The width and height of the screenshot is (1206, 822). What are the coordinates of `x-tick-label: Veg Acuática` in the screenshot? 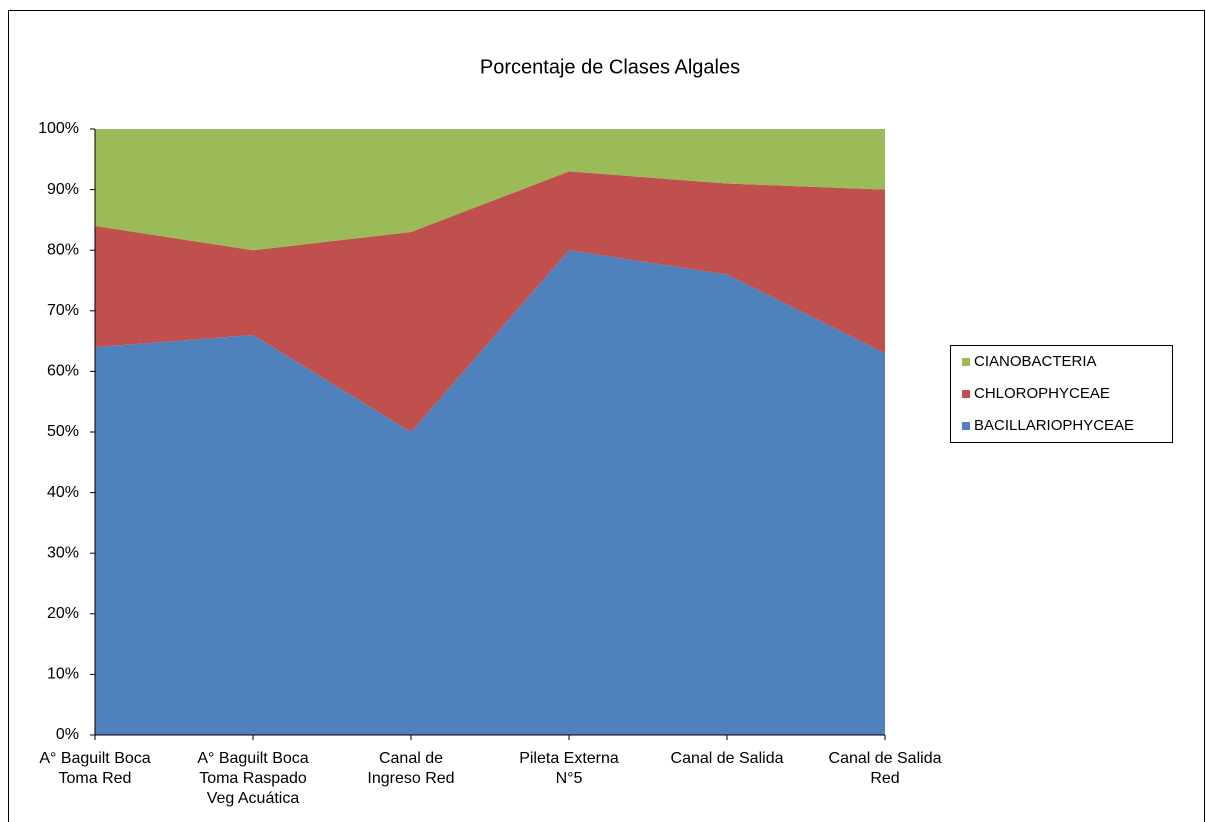 It's located at (253, 798).